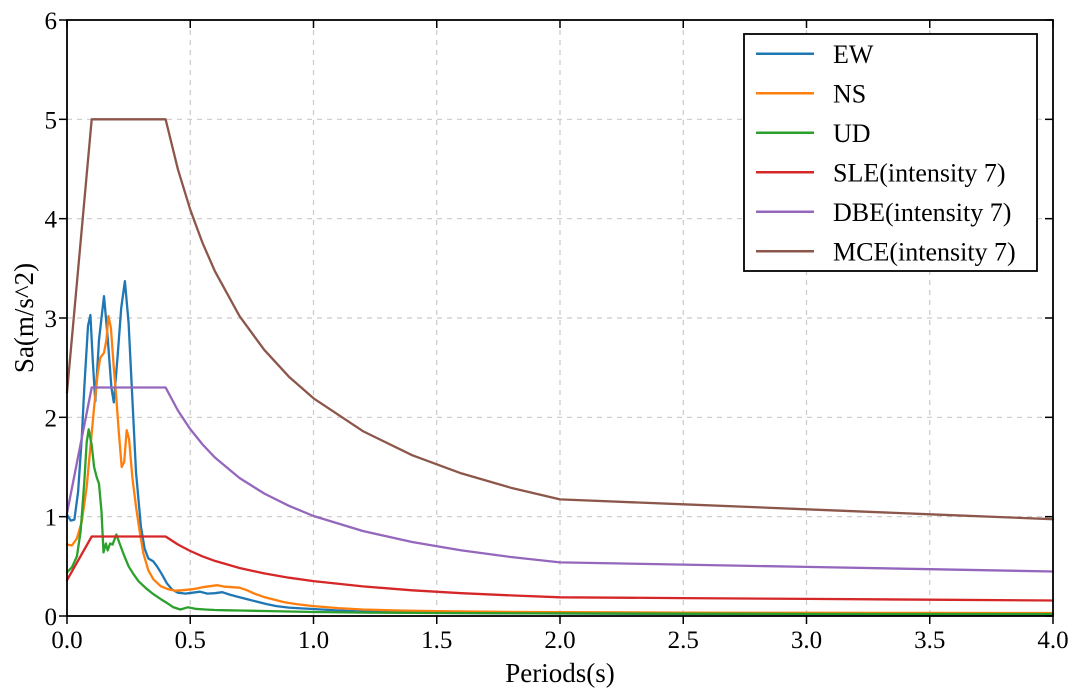 Image resolution: width=1080 pixels, height=695 pixels. Describe the element at coordinates (313, 640) in the screenshot. I see `svg-text: 1.0` at that location.